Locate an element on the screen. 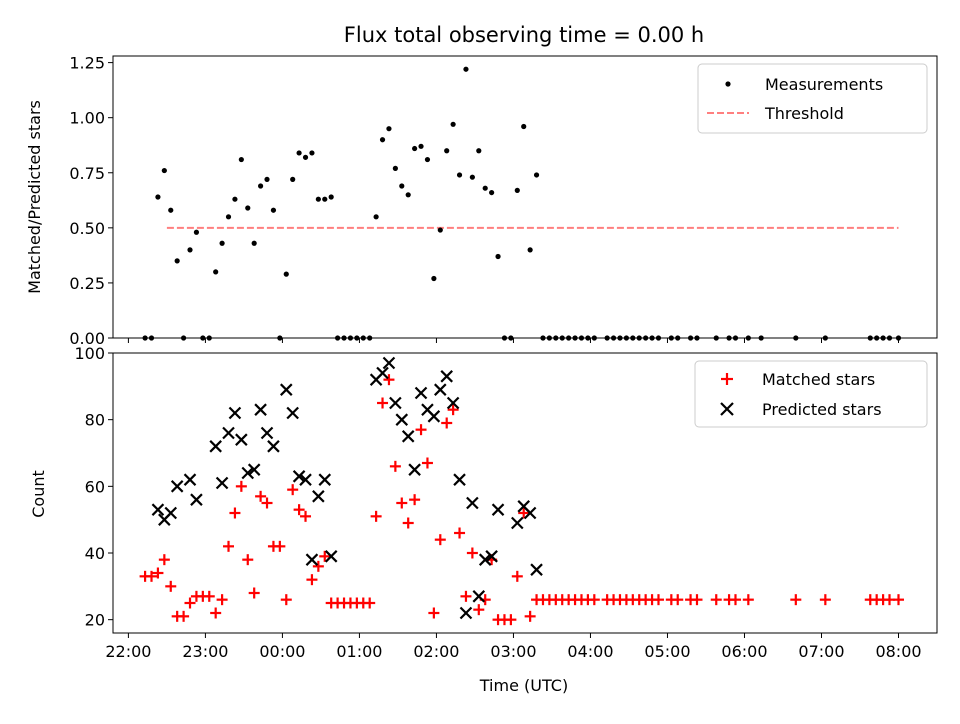 This screenshot has width=960, height=724. x-tick-label: 03:00 is located at coordinates (513, 651).